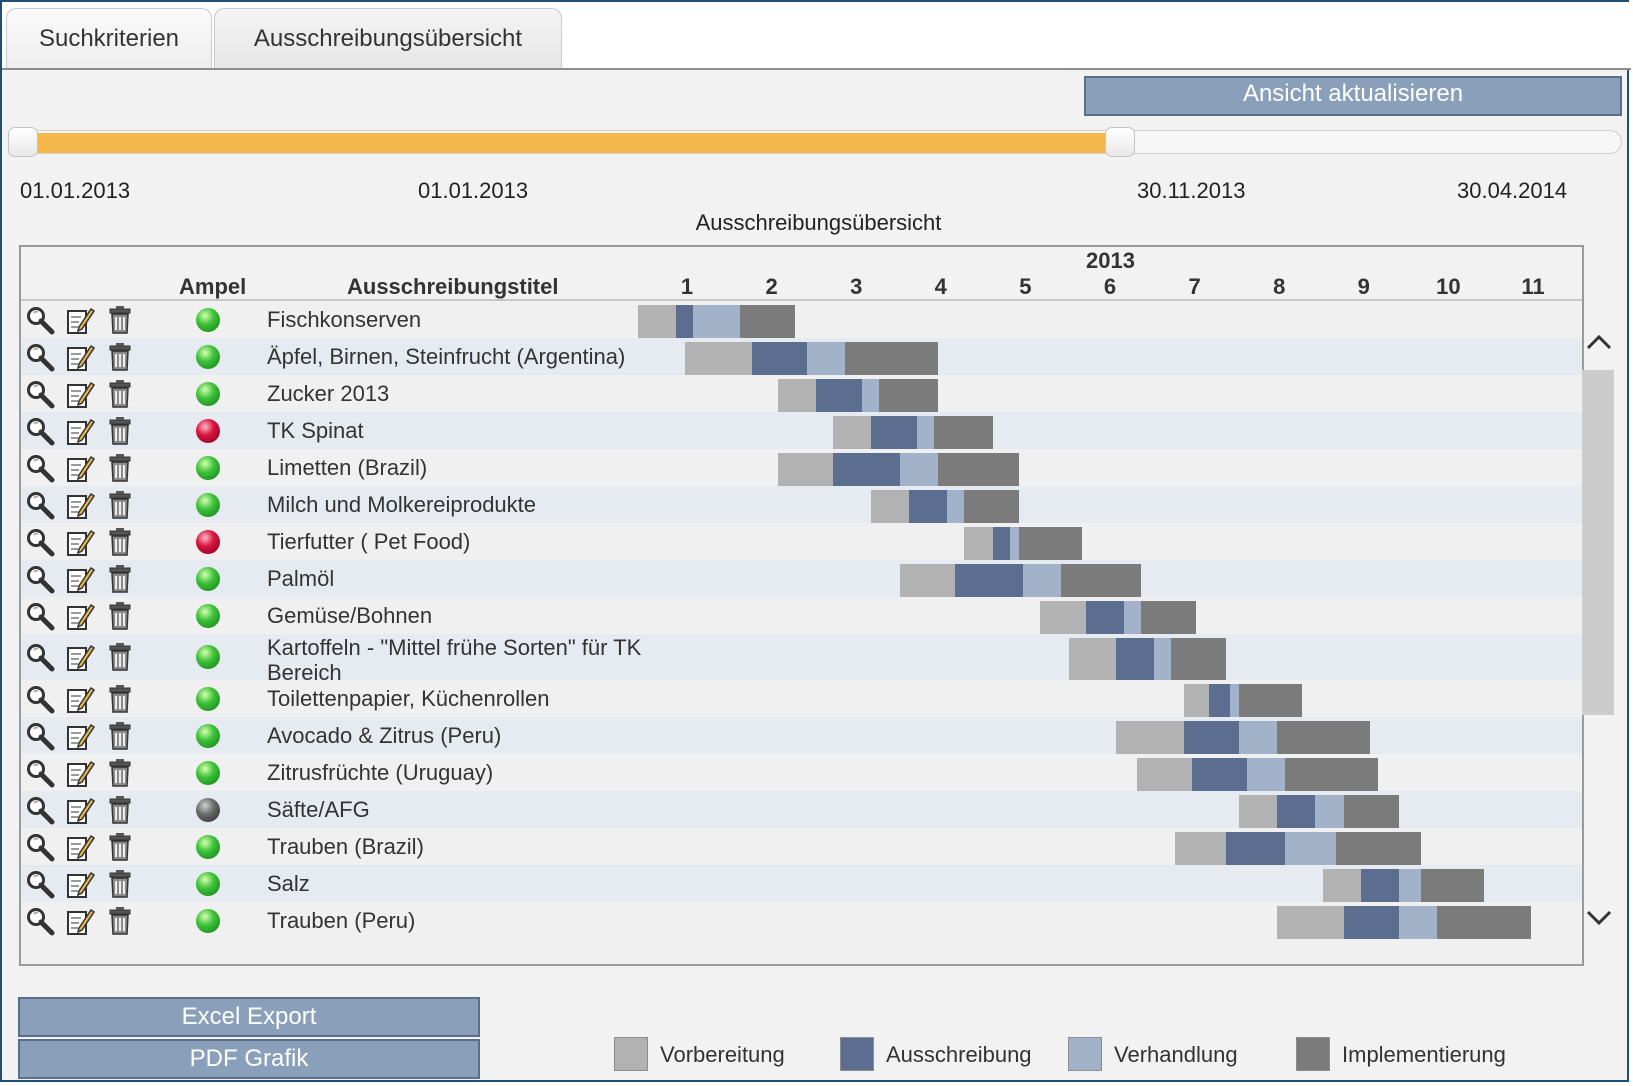 This screenshot has width=1633, height=1086. I want to click on month-label: 10, so click(1448, 286).